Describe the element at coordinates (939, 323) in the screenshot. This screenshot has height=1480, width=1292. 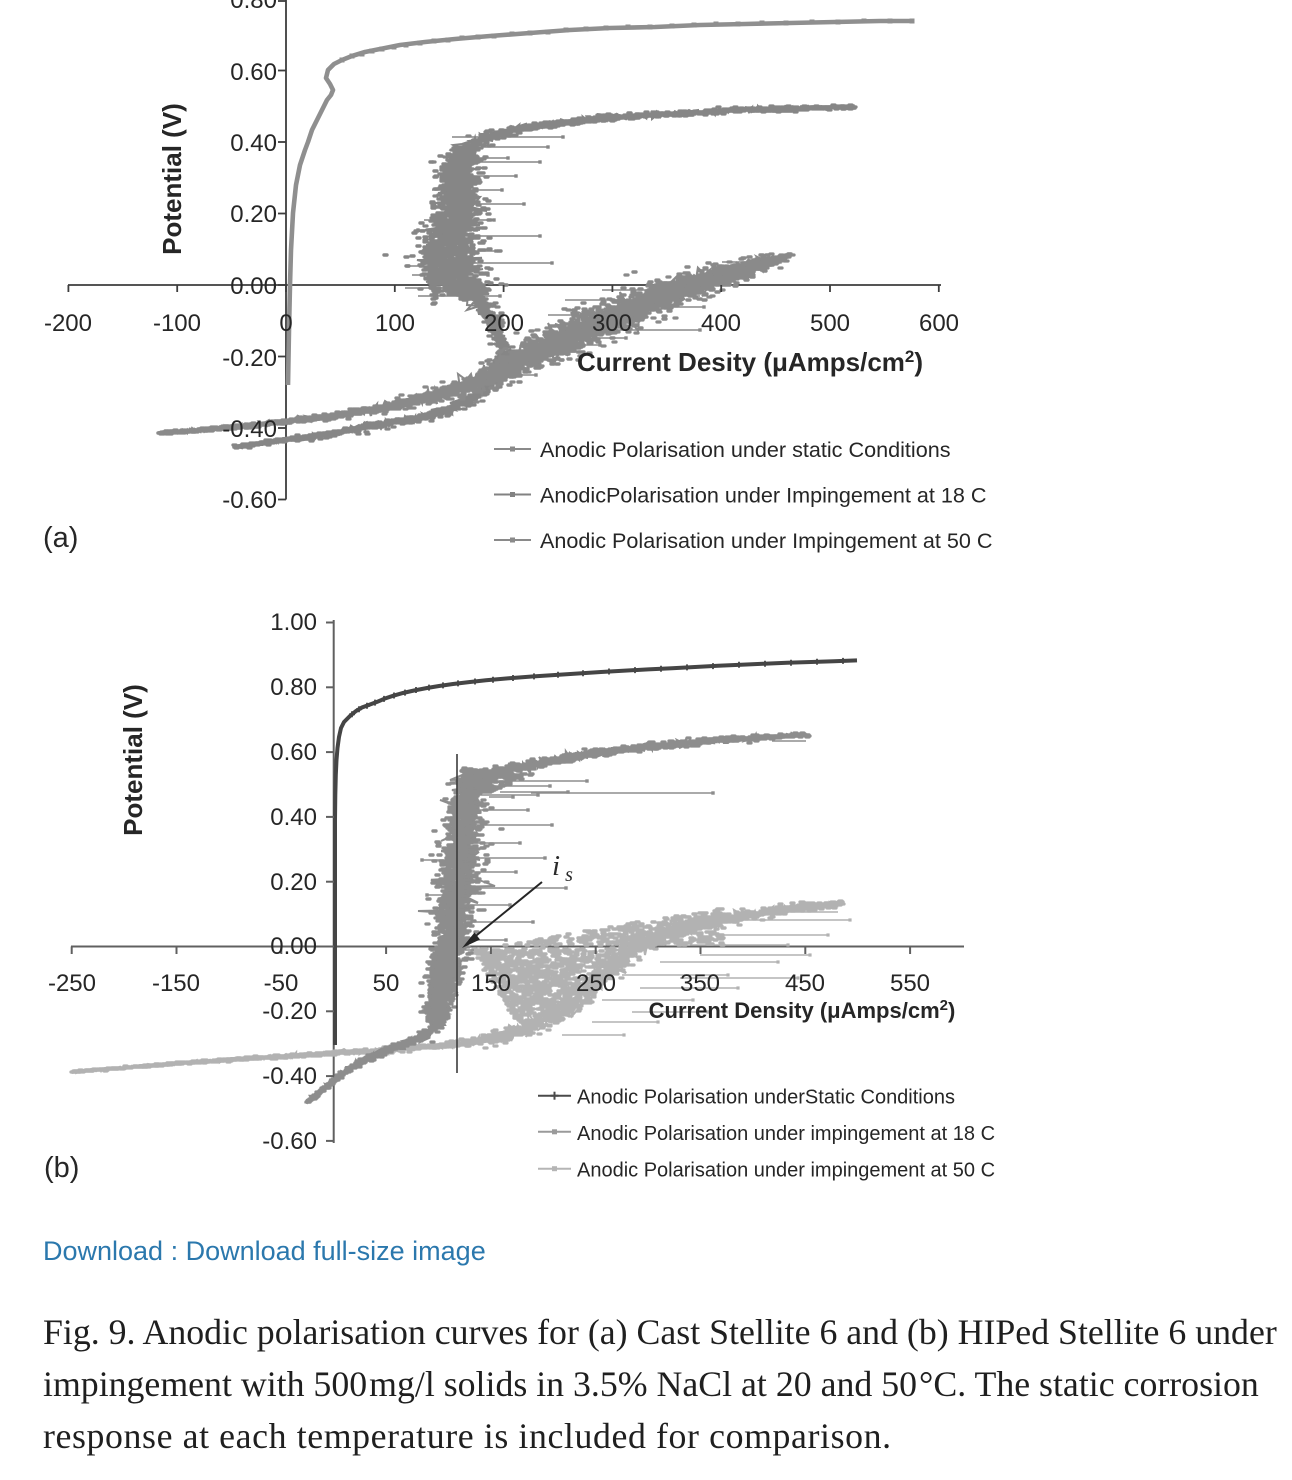
I see `svg-text: 600` at that location.